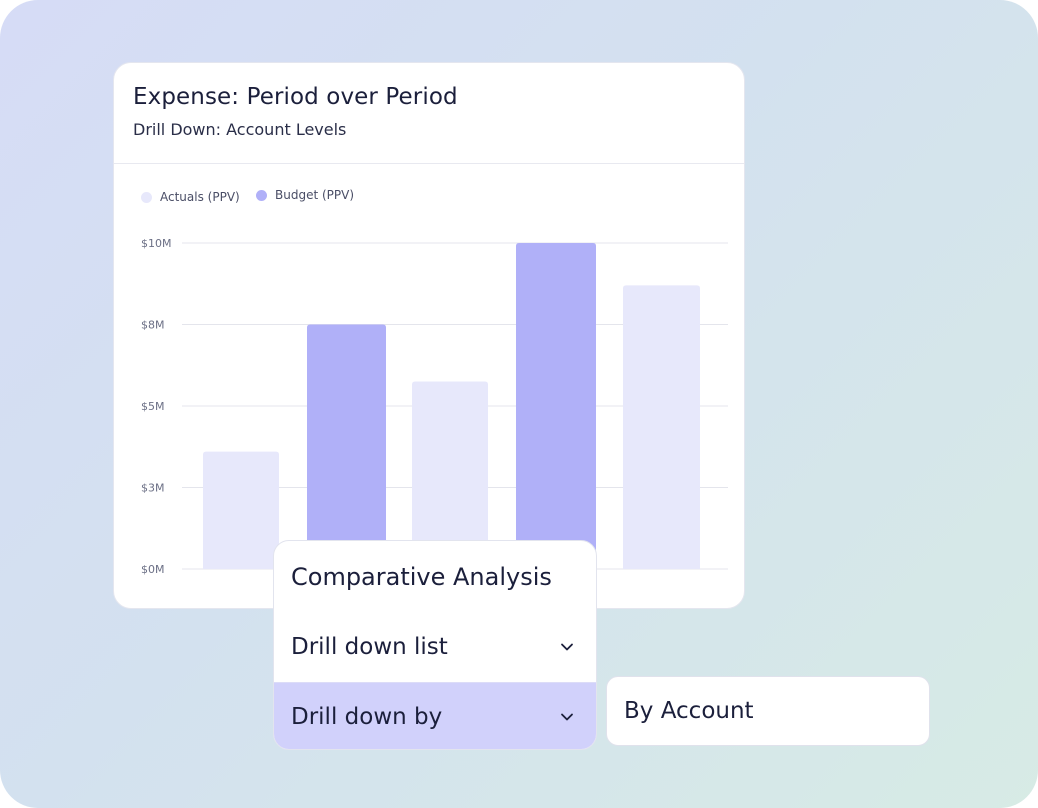 The width and height of the screenshot is (1038, 808). What do you see at coordinates (261, 195) in the screenshot?
I see `legend-swatch-budget` at bounding box center [261, 195].